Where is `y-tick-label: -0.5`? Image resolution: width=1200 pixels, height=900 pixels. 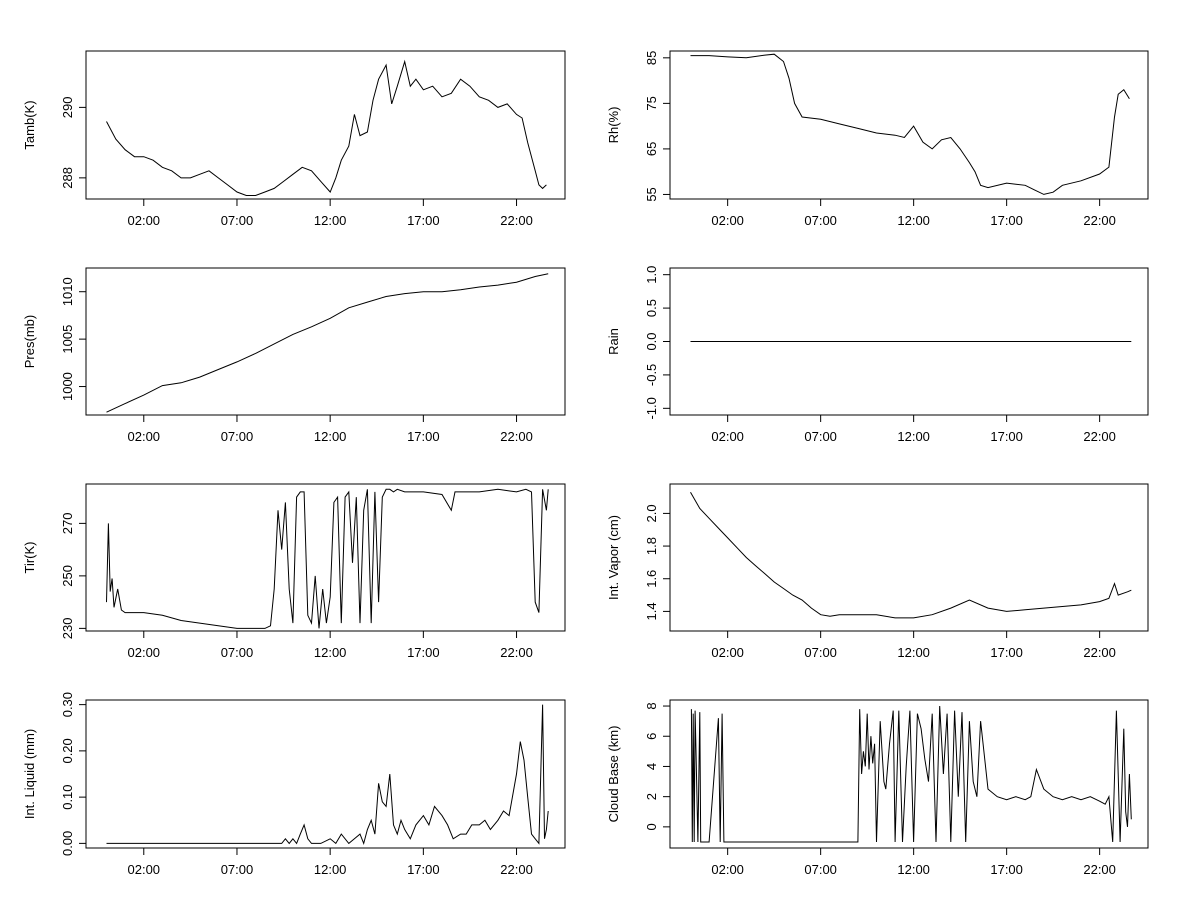
y-tick-label: -0.5 is located at coordinates (651, 375).